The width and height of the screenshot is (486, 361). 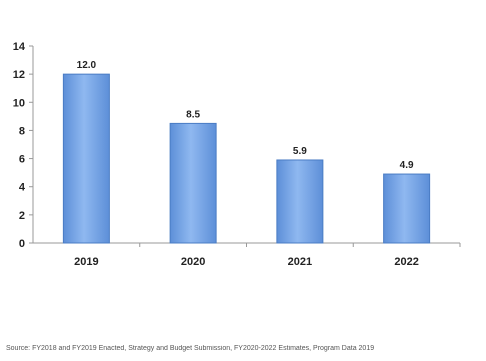 What do you see at coordinates (86, 262) in the screenshot?
I see `x-tick-label-2019: 2019` at bounding box center [86, 262].